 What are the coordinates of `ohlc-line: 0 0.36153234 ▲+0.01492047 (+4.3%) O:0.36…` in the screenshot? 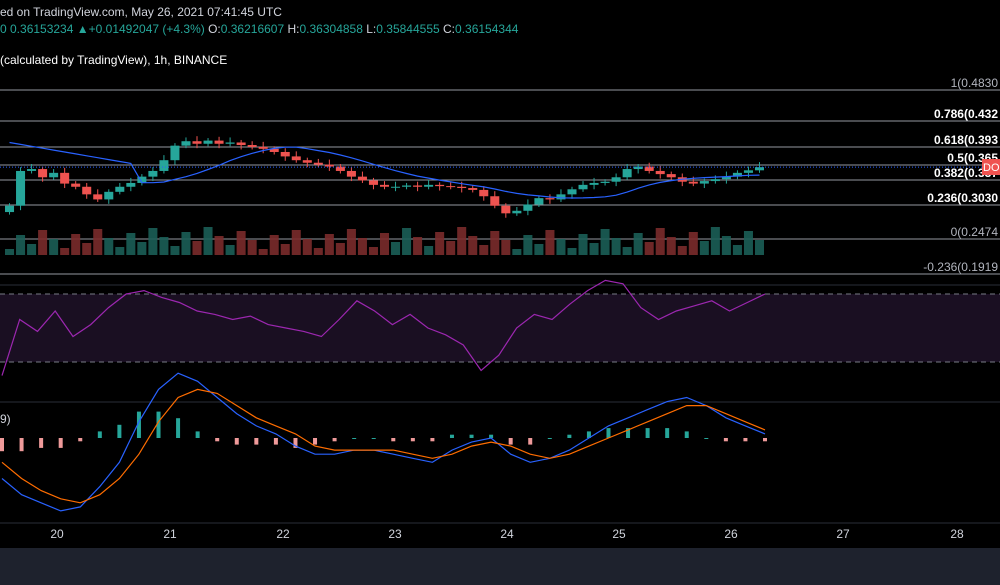 It's located at (259, 29).